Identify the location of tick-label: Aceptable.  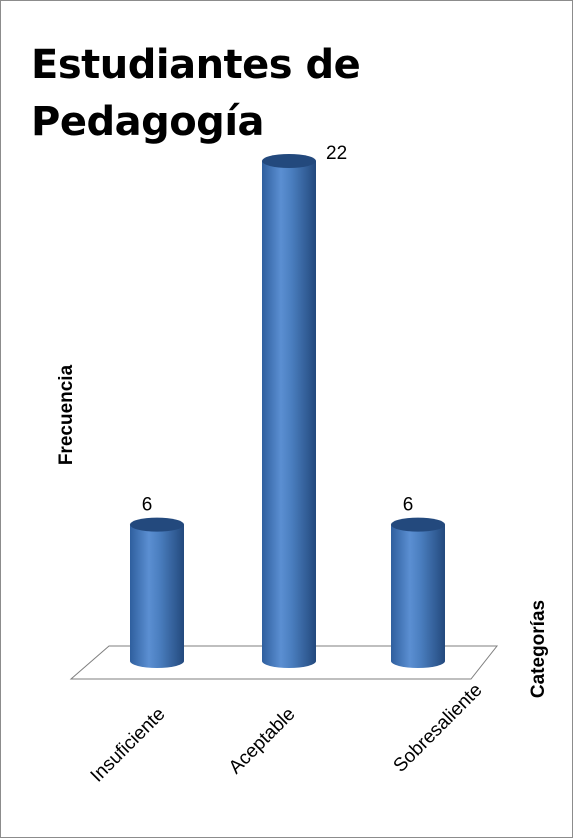
(262, 741).